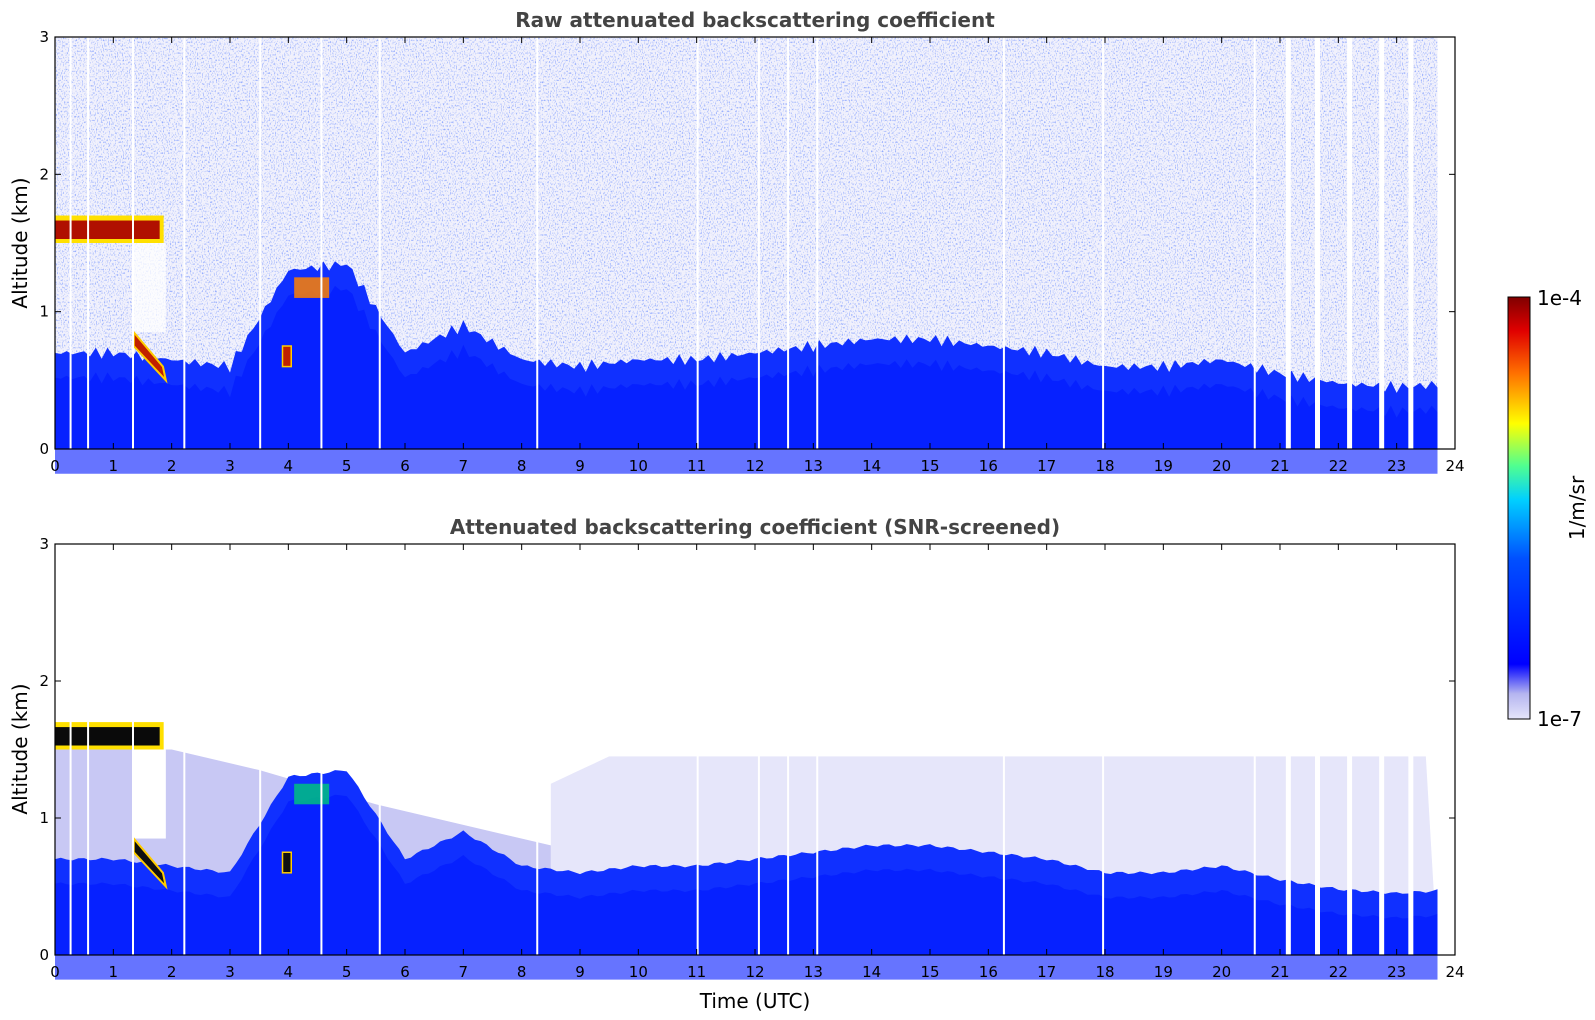 The width and height of the screenshot is (1595, 1020). What do you see at coordinates (696, 972) in the screenshot?
I see `x-tick-label: 11` at bounding box center [696, 972].